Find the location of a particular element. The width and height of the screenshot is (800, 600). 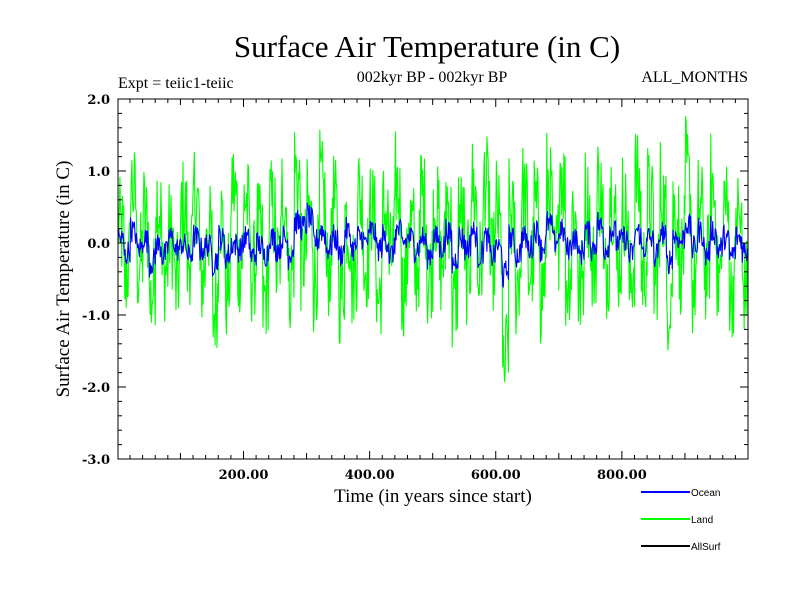

legend: Ocean Land AllSurf is located at coordinates (681, 520).